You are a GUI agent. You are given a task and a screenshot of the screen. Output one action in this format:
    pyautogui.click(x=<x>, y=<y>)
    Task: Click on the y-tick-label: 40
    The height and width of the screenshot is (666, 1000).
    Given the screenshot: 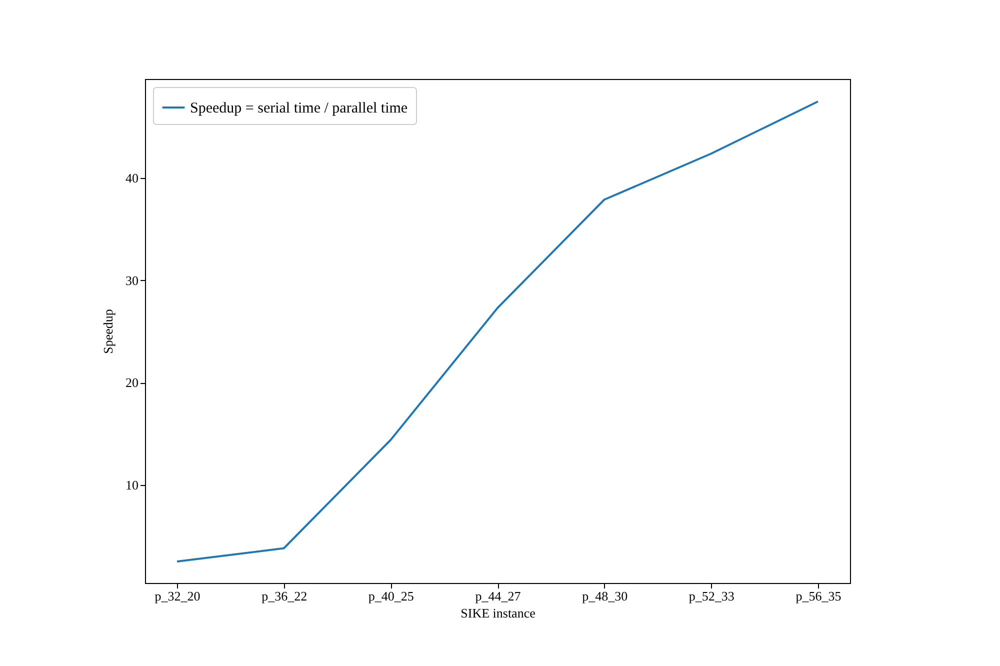 What is the action you would take?
    pyautogui.click(x=132, y=178)
    